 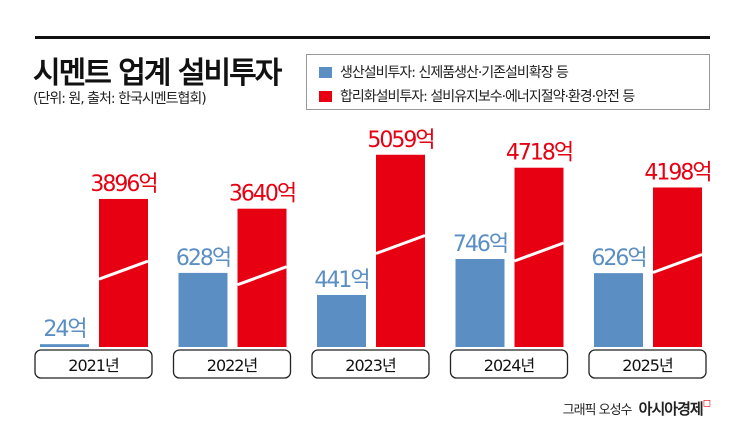 I want to click on year-label: 2021년, so click(x=93, y=365).